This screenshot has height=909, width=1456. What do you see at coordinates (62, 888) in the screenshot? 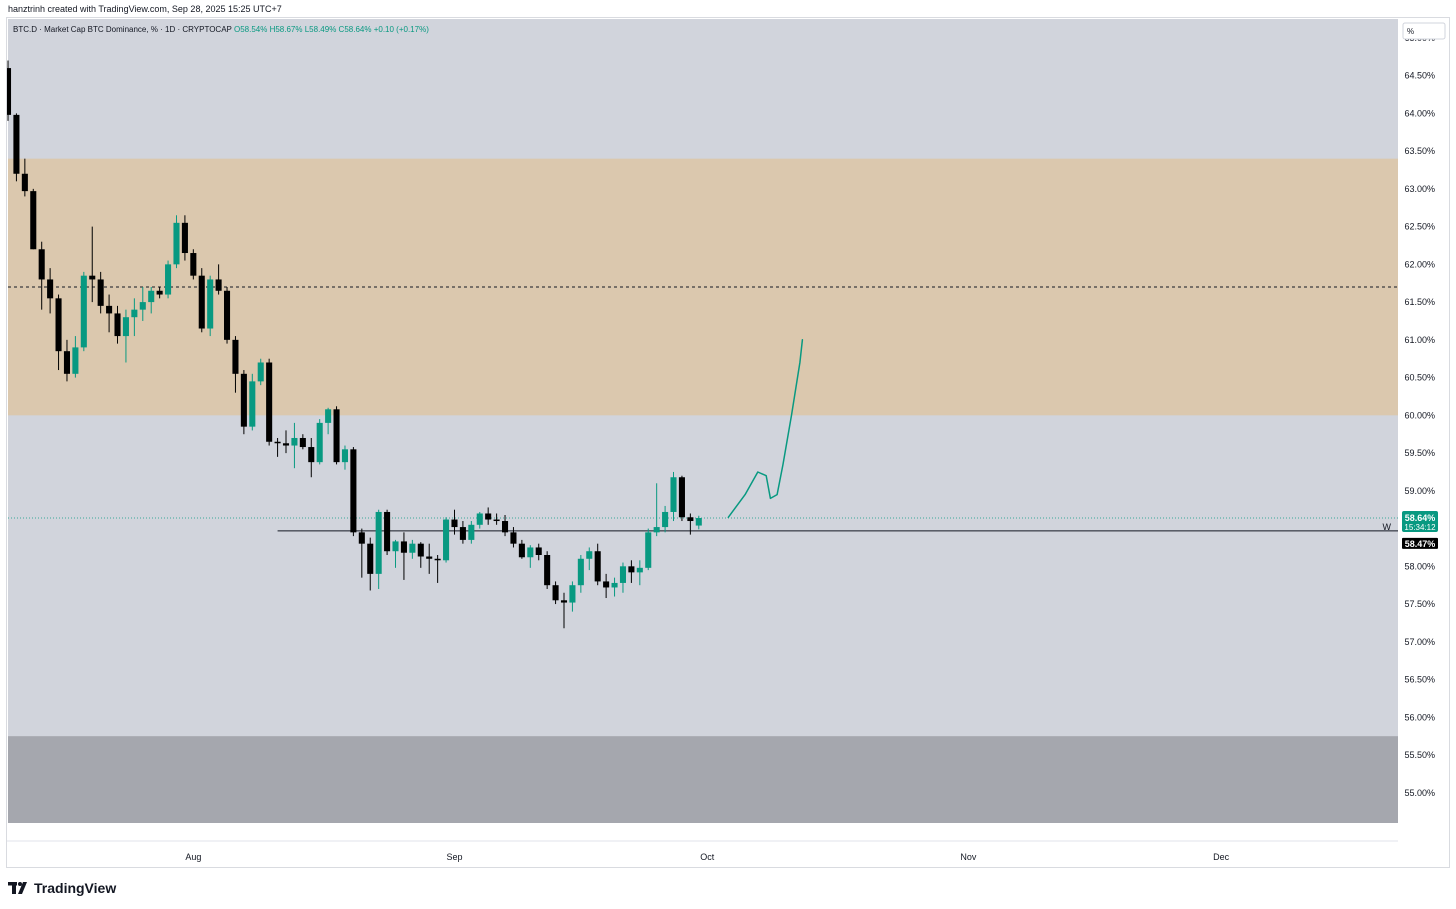
I see `tradingview-logo: TradingView` at bounding box center [62, 888].